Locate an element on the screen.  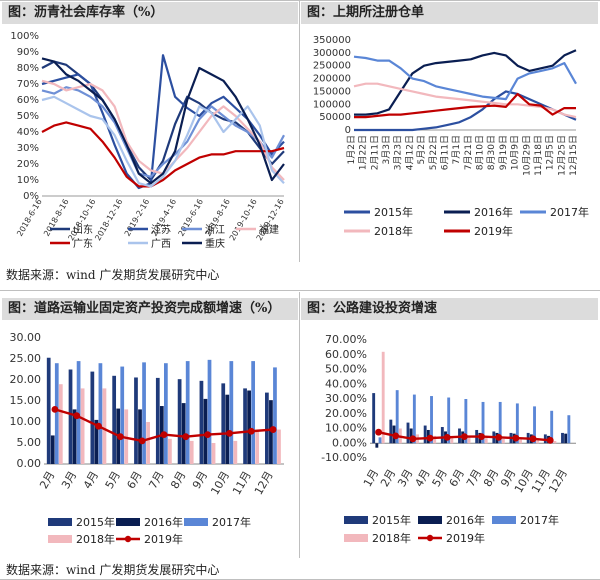
y-tick-label: 0% is located at coordinates (31, 196).